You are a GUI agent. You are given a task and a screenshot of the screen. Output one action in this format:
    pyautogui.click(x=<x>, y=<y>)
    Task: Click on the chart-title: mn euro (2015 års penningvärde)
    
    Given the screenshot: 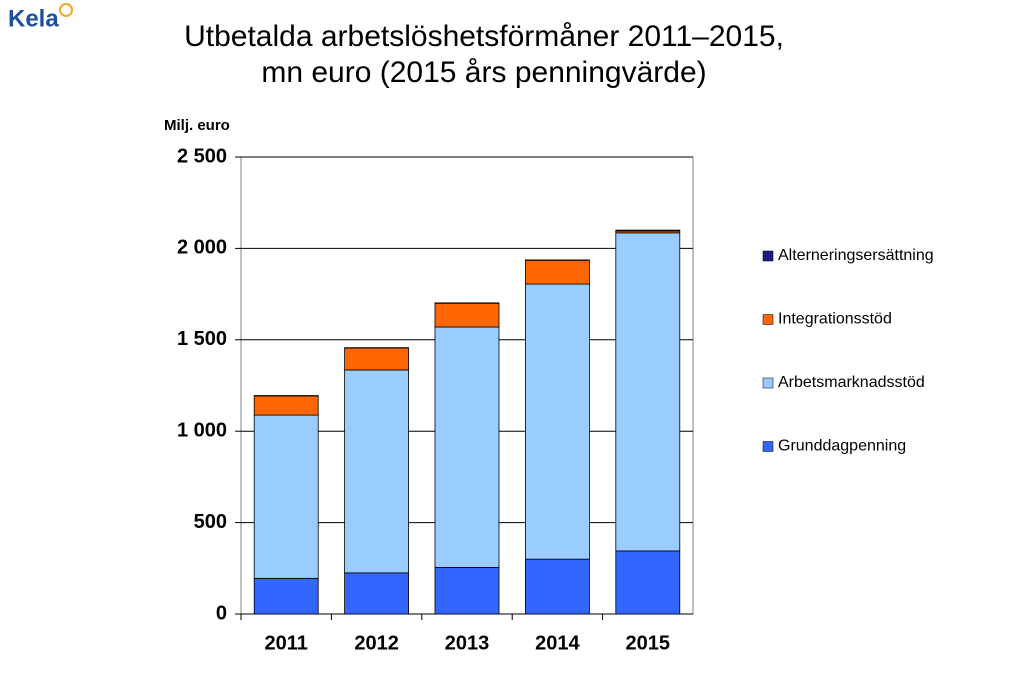 What is the action you would take?
    pyautogui.click(x=483, y=72)
    